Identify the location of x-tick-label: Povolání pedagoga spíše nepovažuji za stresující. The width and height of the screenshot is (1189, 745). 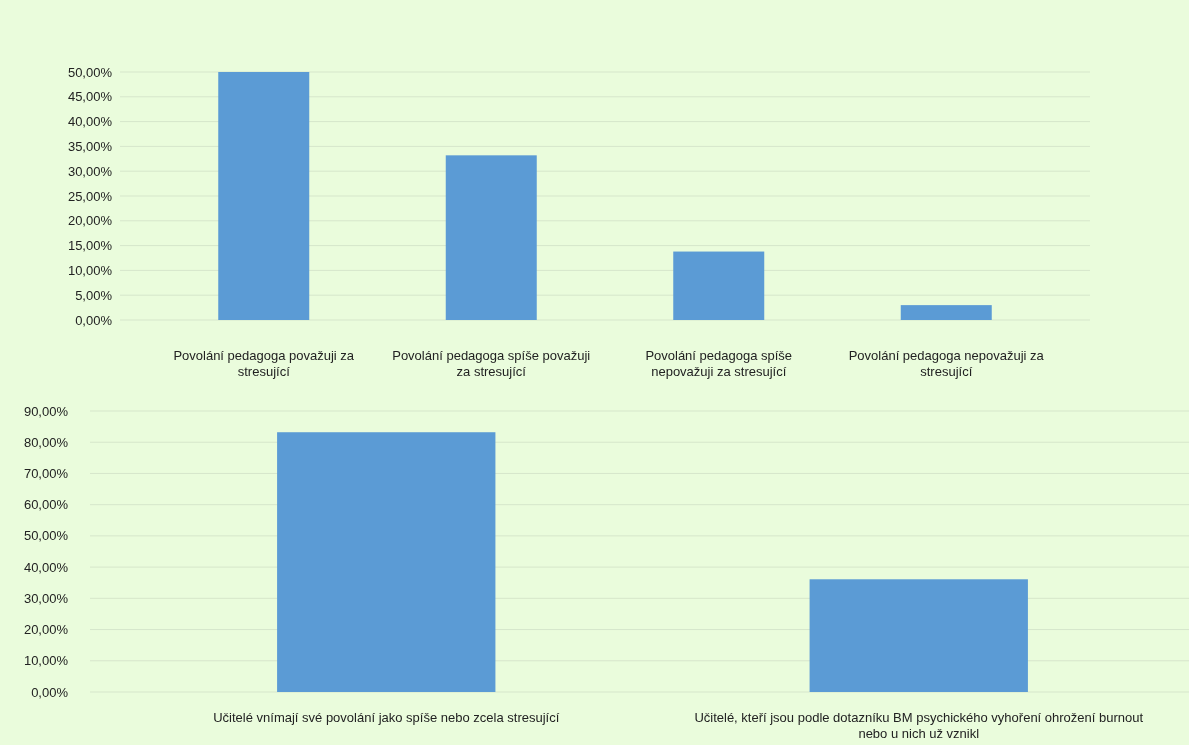
(719, 363).